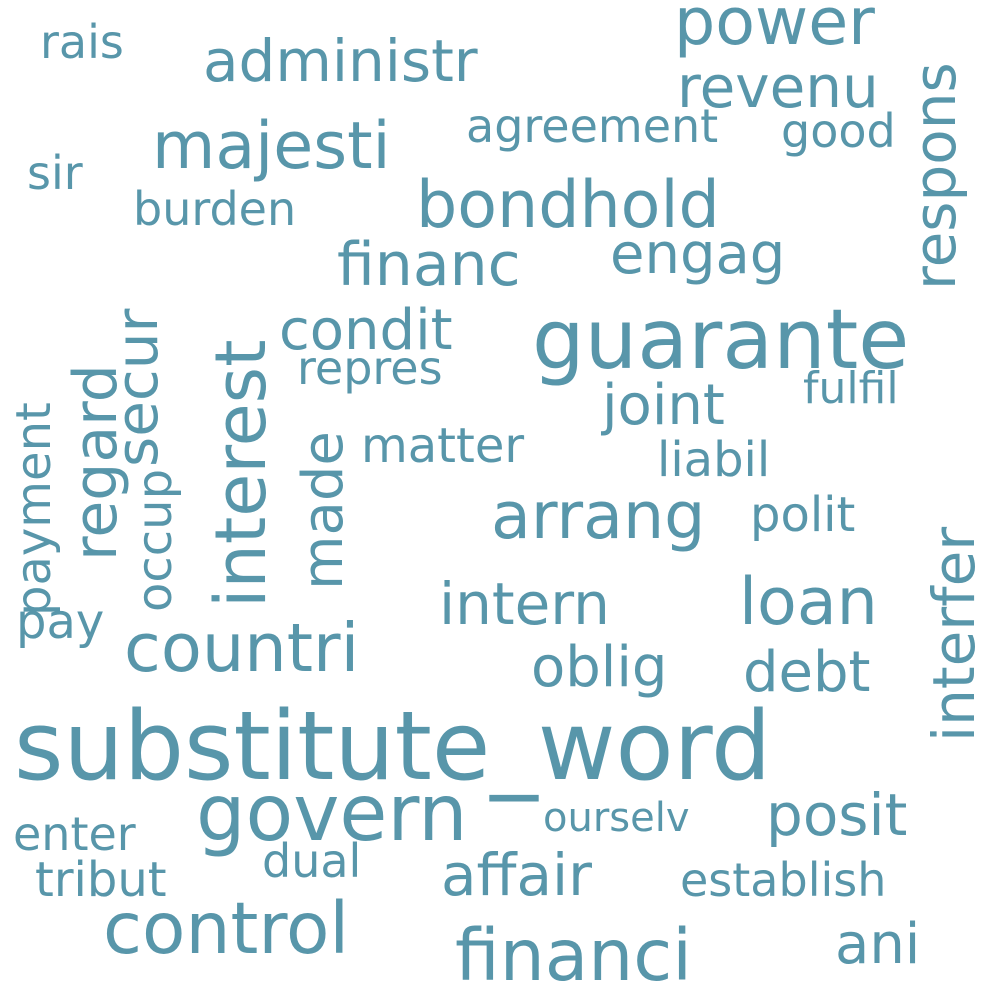 The image size is (1000, 1000). I want to click on word-loan: loan, so click(808, 602).